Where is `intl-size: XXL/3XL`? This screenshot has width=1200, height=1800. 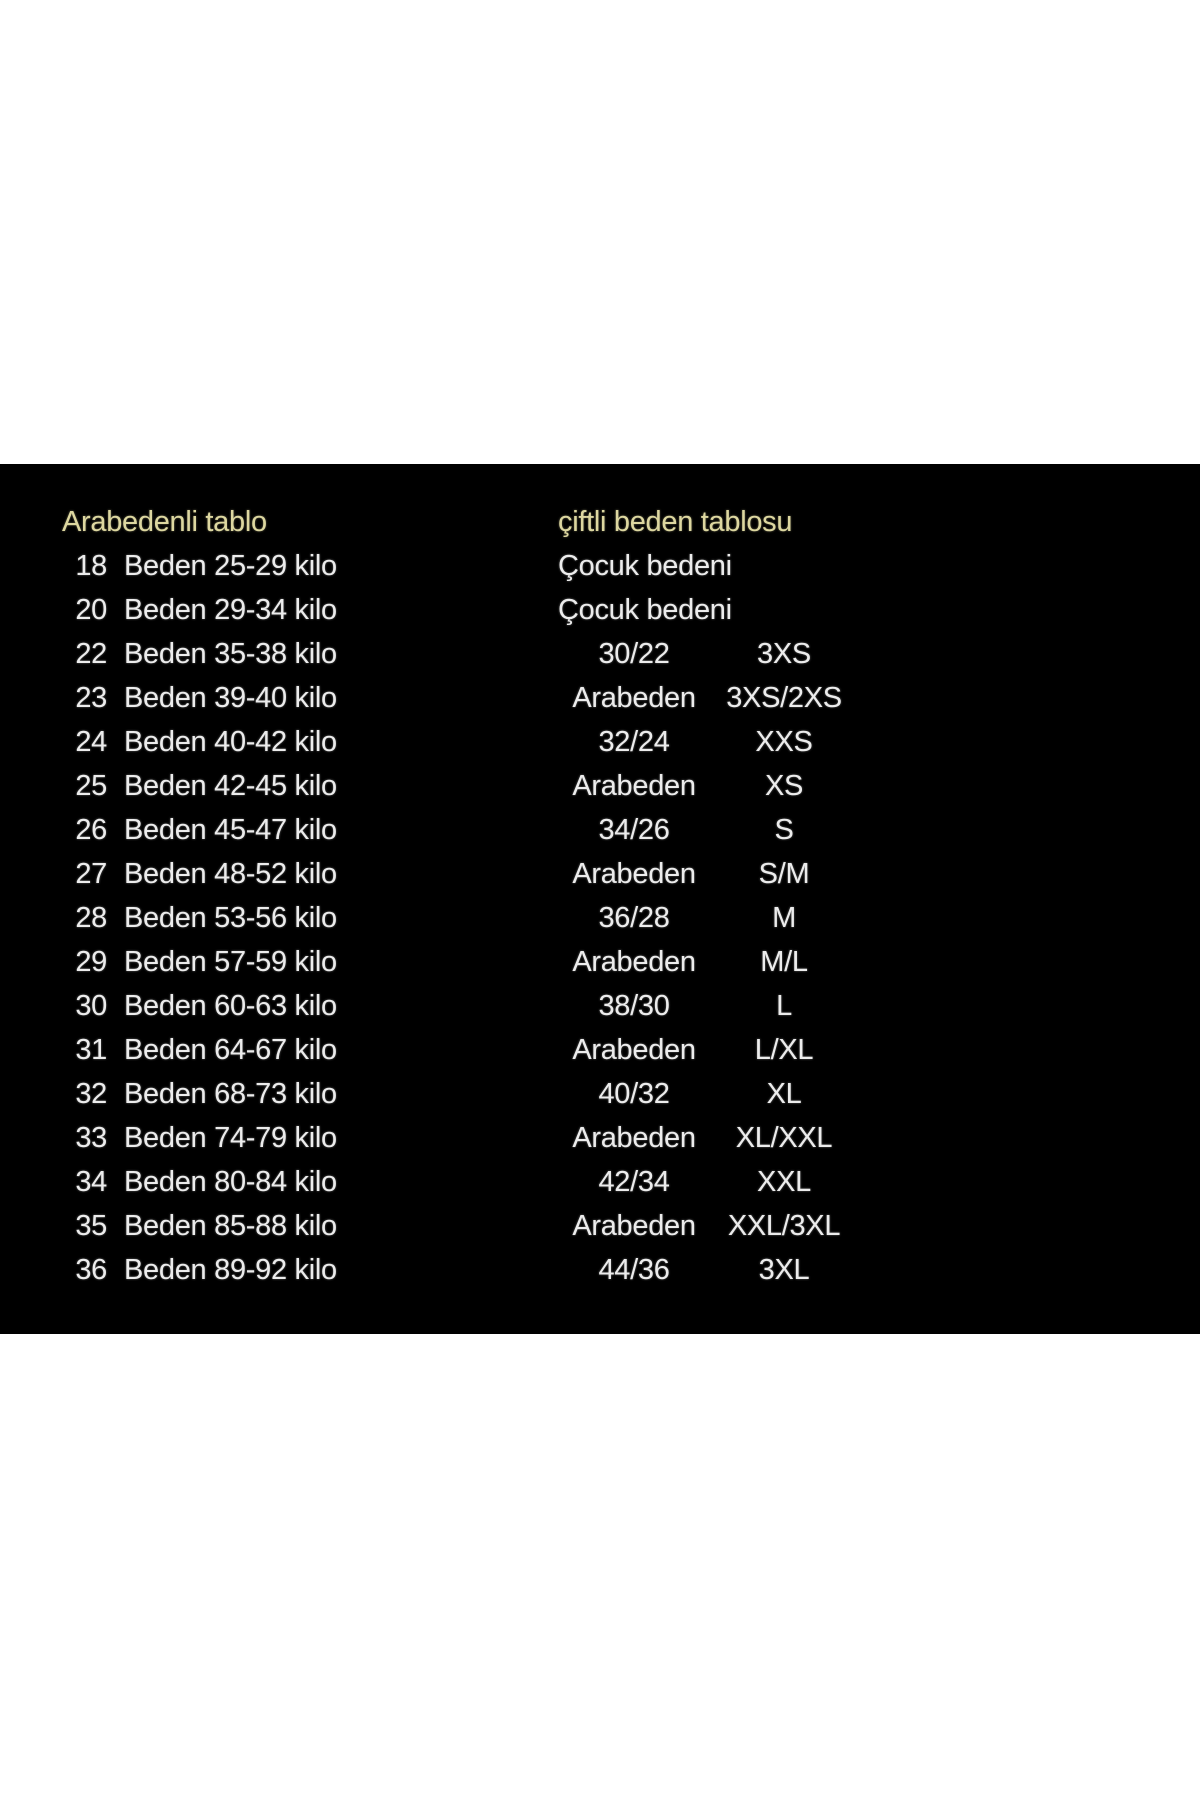 intl-size: XXL/3XL is located at coordinates (784, 1226).